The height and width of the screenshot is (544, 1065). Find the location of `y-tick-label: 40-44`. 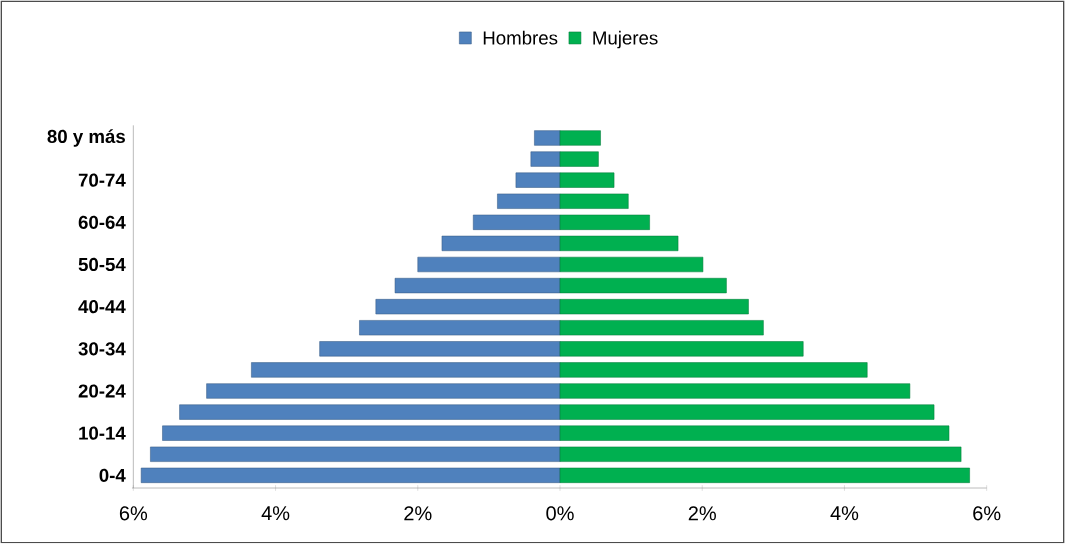

y-tick-label: 40-44 is located at coordinates (102, 307).